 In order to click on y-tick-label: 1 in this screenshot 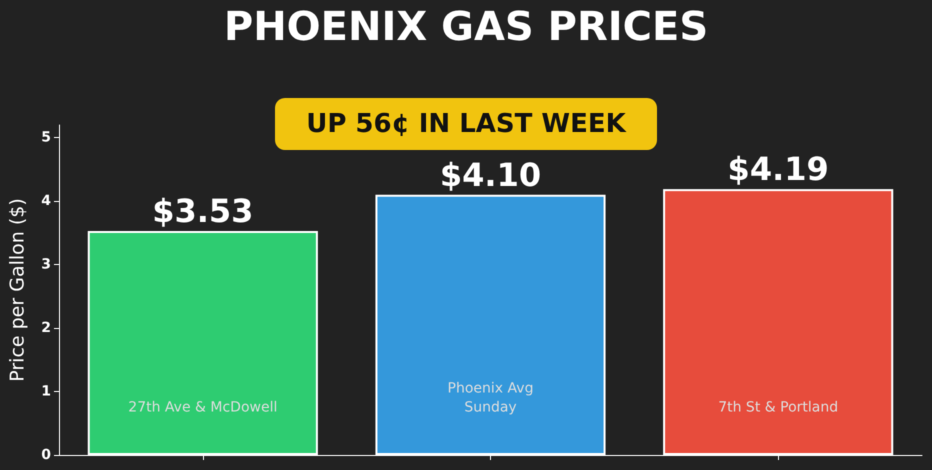, I will do `click(46, 392)`.